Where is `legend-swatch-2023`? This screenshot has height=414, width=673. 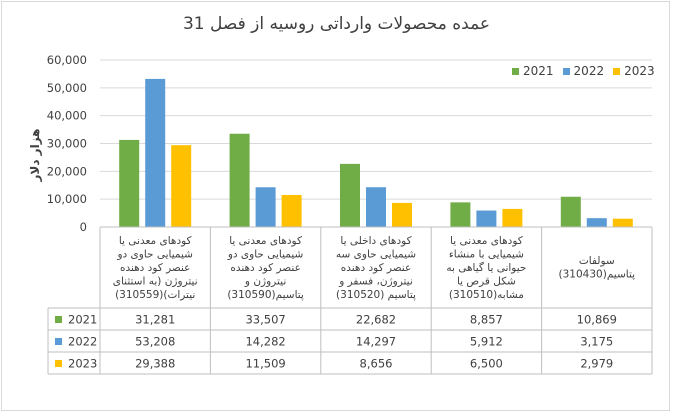 legend-swatch-2023 is located at coordinates (617, 71).